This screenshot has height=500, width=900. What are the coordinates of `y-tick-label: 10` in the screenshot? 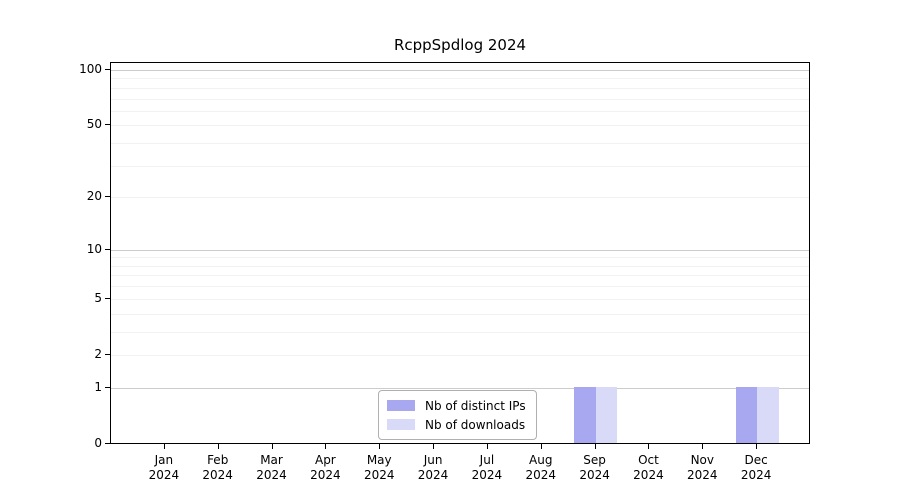 It's located at (94, 248).